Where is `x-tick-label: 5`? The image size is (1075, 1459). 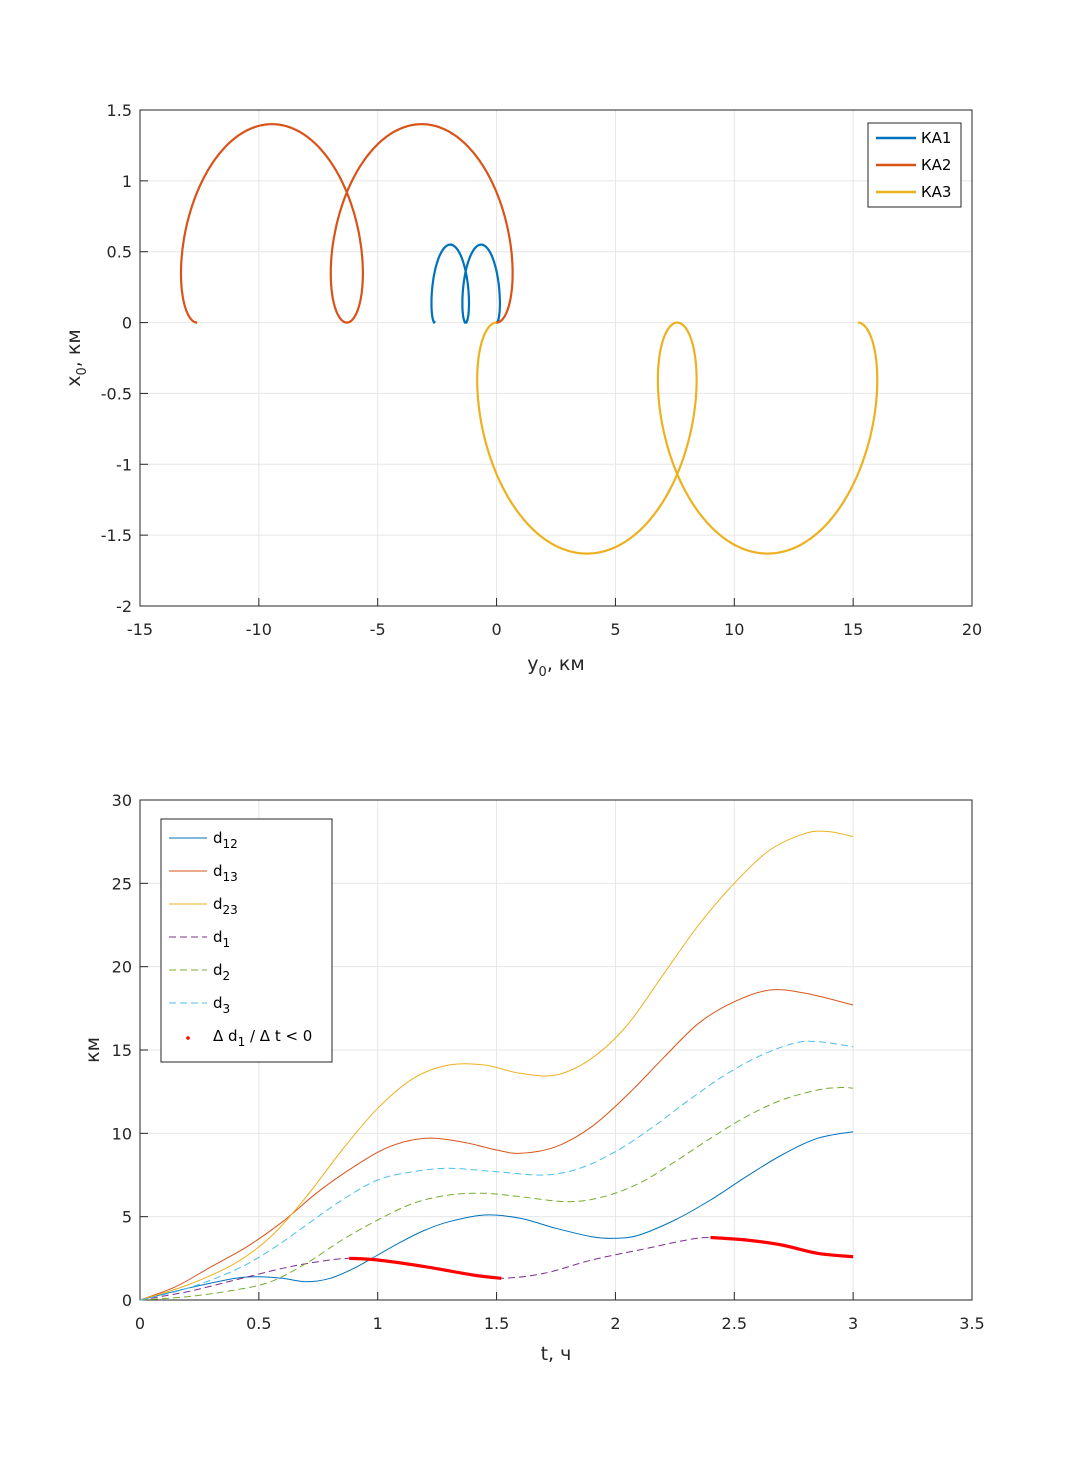
x-tick-label: 5 is located at coordinates (615, 629).